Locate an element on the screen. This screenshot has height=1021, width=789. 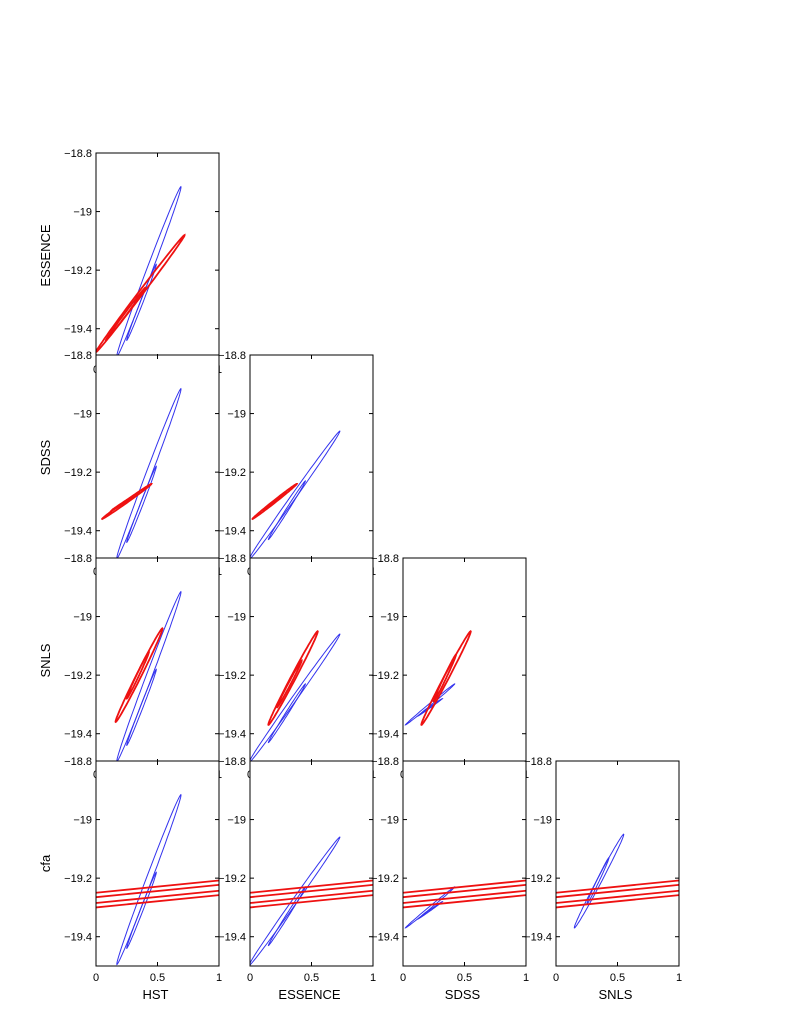
panel-r0-c0: −18.8−19−19.2−19.400.51 is located at coordinates (143, 262).